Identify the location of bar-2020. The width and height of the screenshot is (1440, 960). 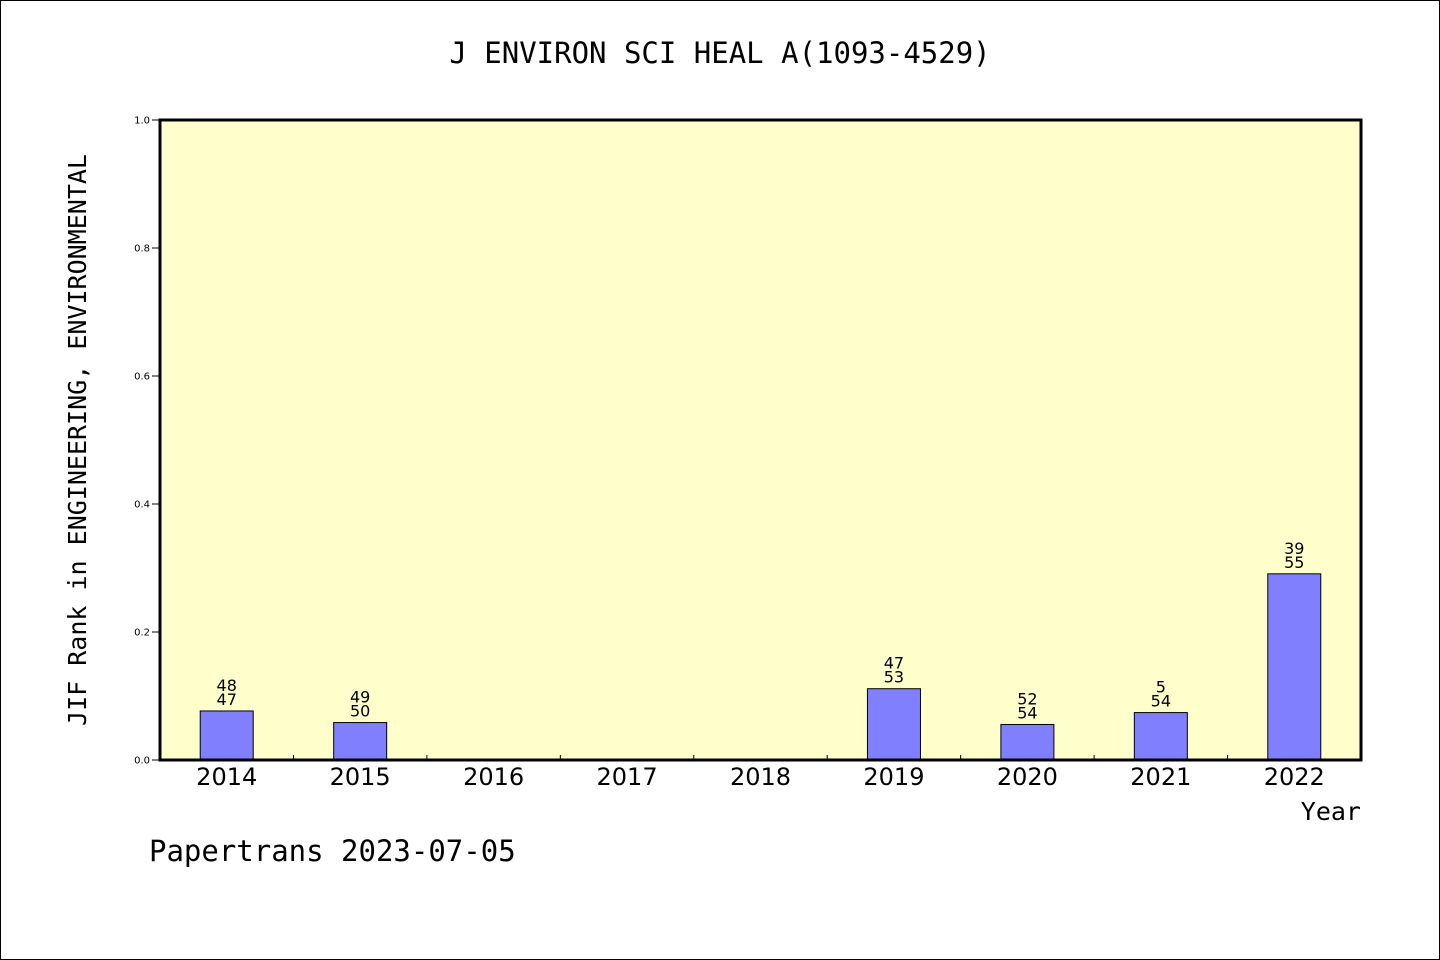
(1027, 742).